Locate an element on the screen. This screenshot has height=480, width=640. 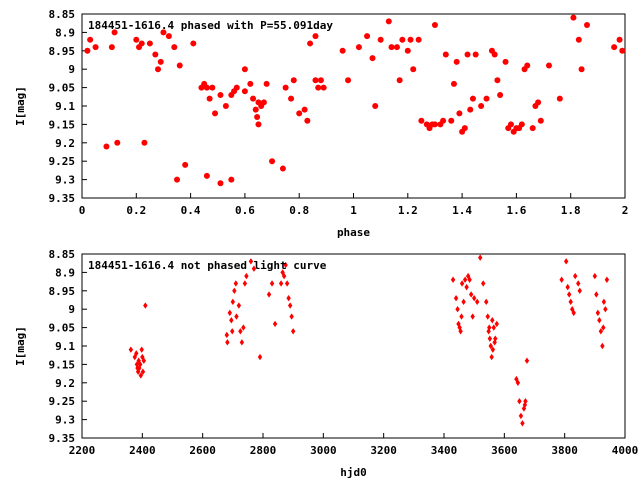
x-tick-label: 2800 is located at coordinates (263, 450).